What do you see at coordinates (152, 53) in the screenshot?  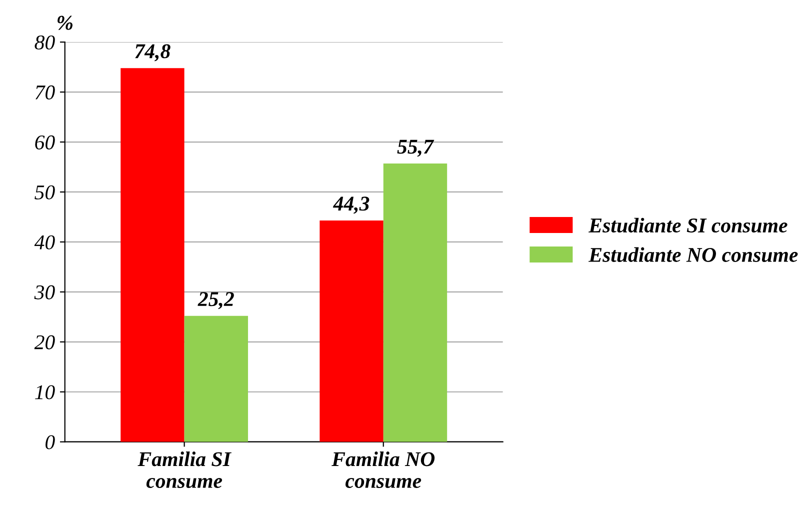 I see `data-label: 74,8` at bounding box center [152, 53].